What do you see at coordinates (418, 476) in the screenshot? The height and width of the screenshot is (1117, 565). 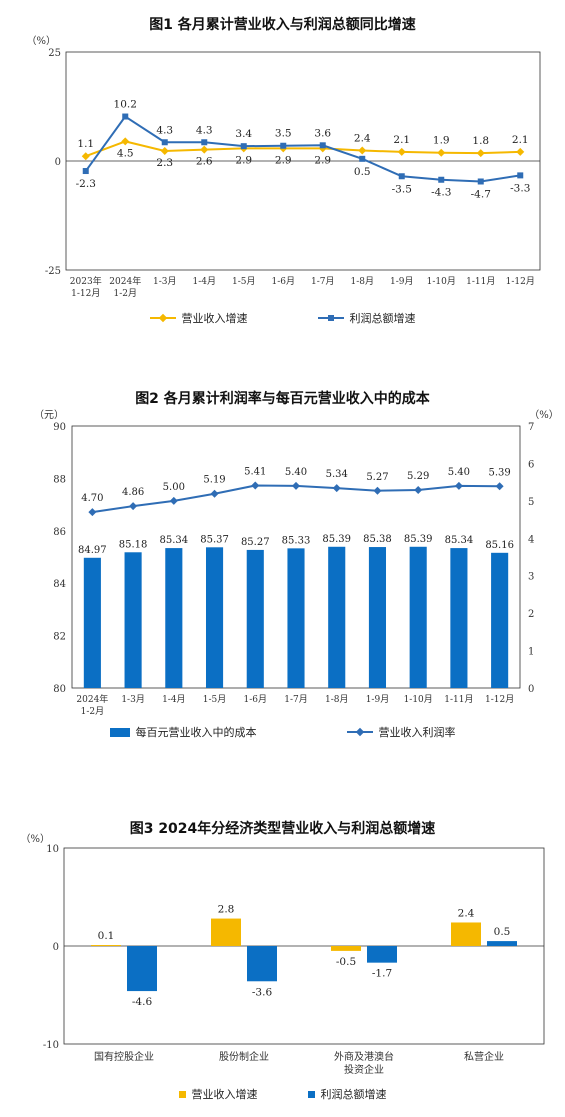 I see `data-label-margin: 5.29` at bounding box center [418, 476].